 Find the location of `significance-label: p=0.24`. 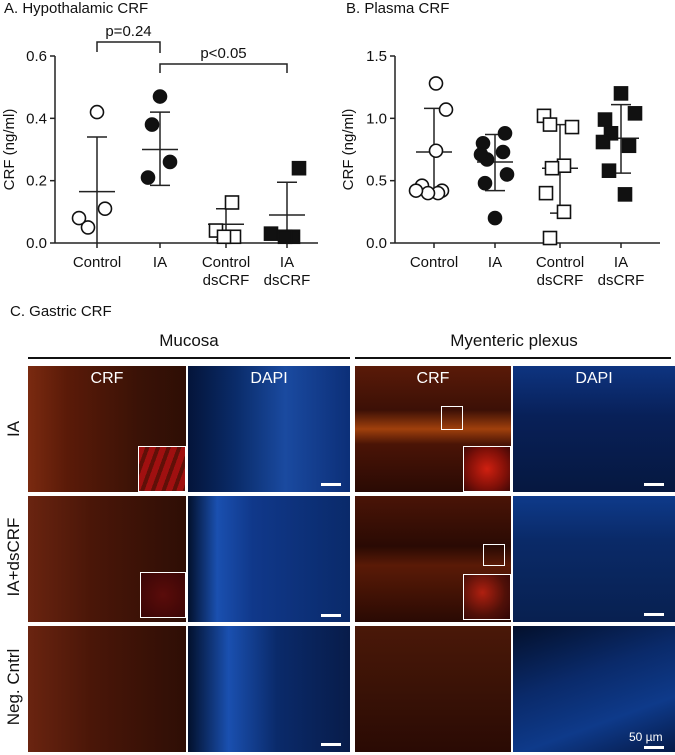

significance-label: p=0.24 is located at coordinates (128, 31).